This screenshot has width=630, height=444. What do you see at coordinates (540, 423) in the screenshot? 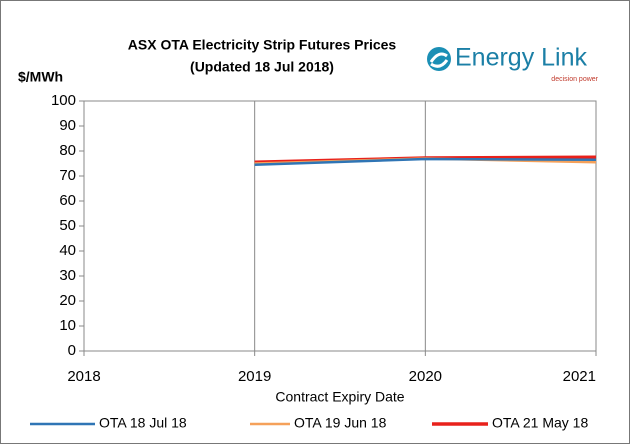
I see `legend-label: OTA 21 May 18` at bounding box center [540, 423].